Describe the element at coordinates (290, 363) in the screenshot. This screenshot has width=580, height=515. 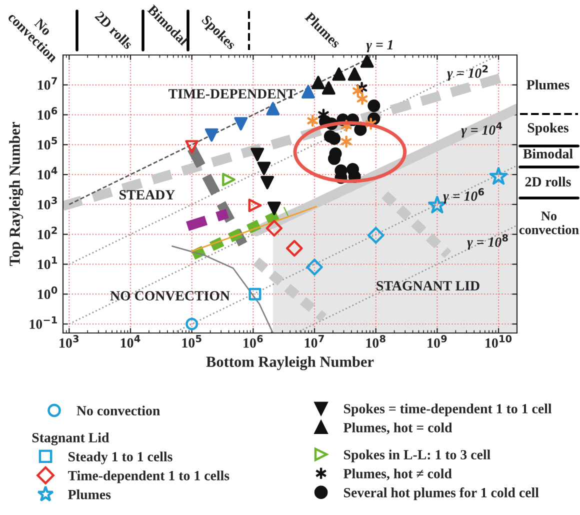
I see `x-axis-title: Bottom Rayleigh Number` at that location.